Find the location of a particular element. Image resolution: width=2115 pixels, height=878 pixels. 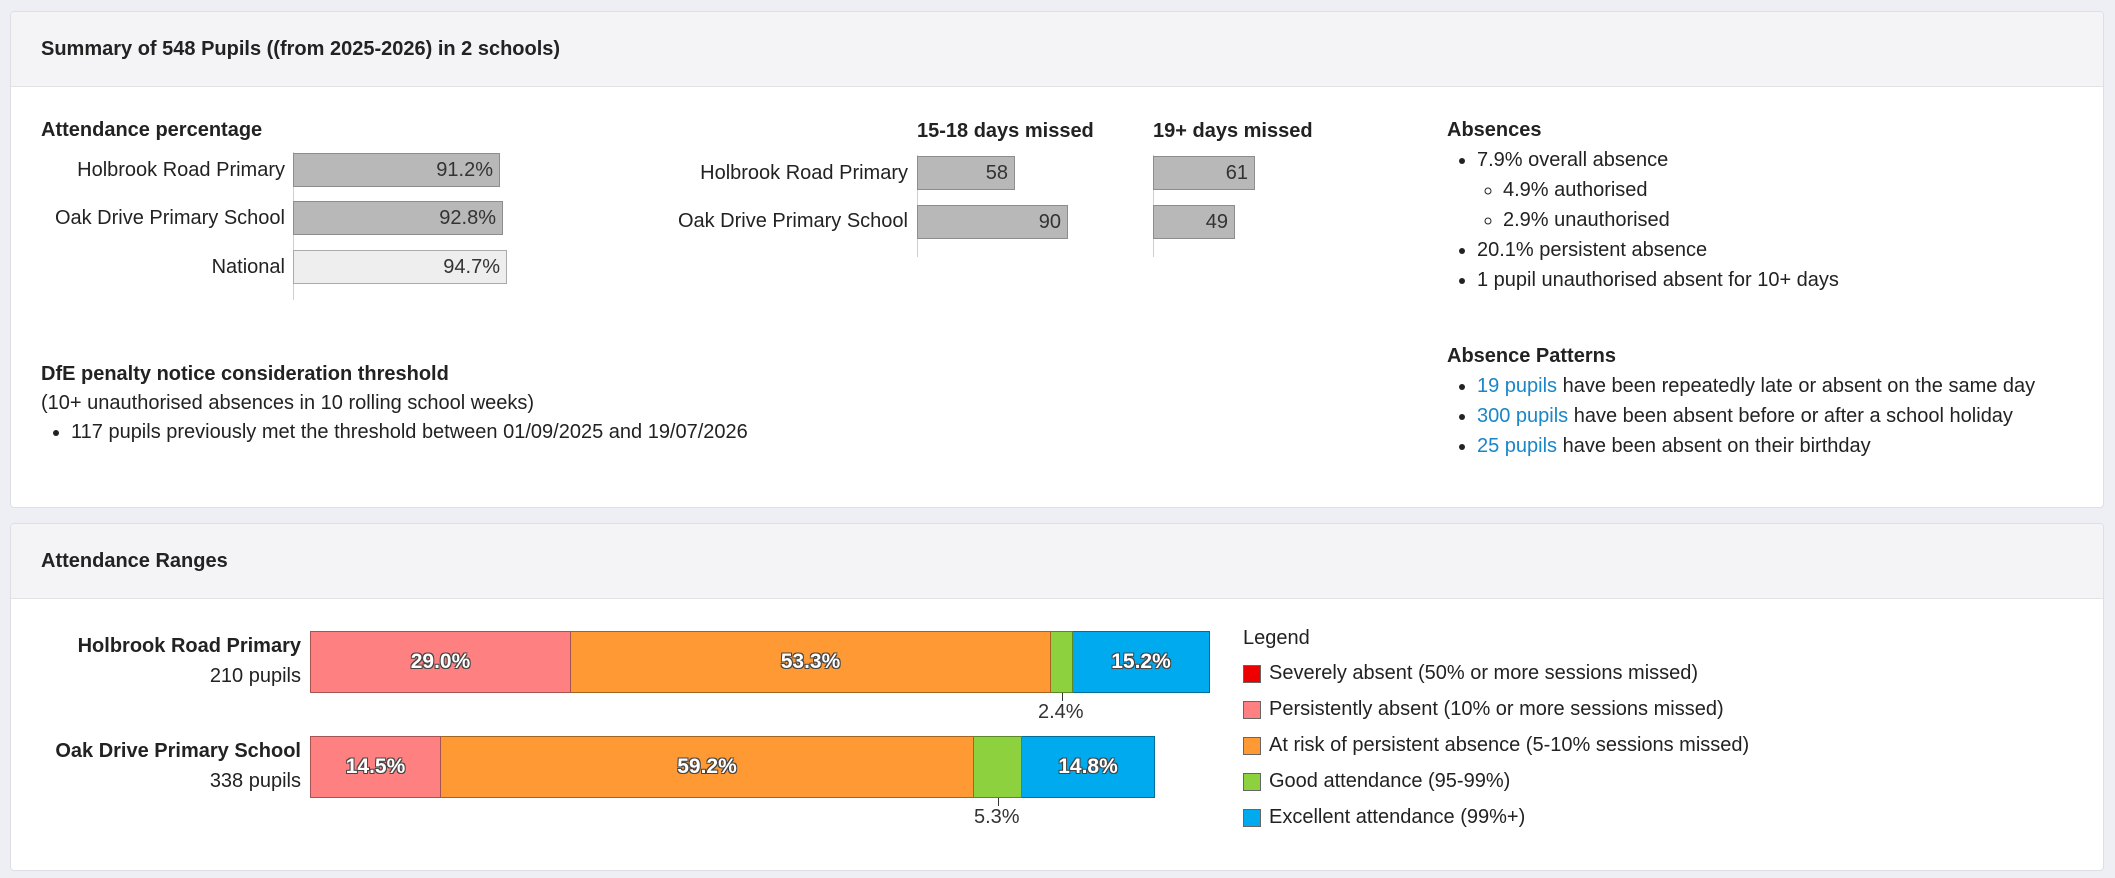

legend-item-excellent: Excellent attendance (99%+) is located at coordinates (1384, 817).